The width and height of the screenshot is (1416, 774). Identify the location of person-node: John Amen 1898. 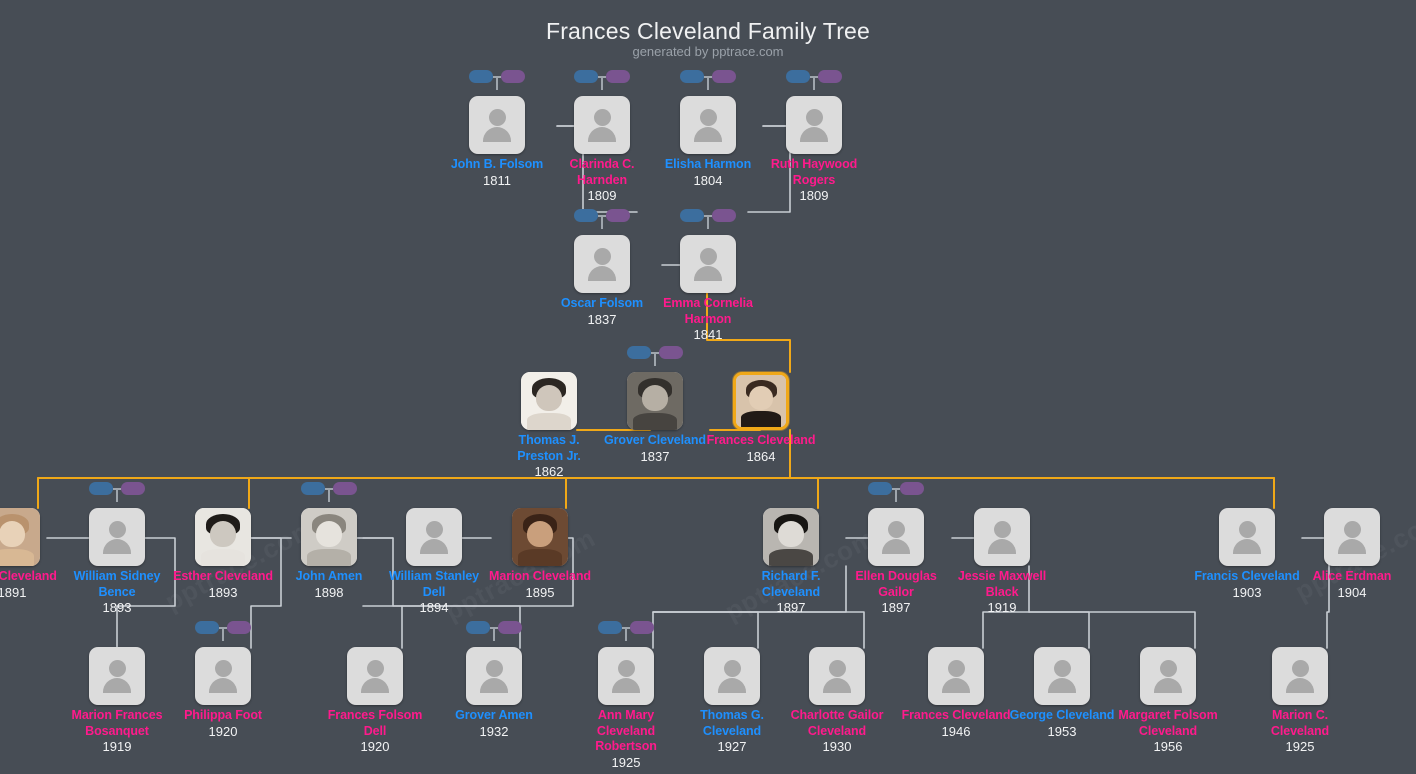
(329, 541).